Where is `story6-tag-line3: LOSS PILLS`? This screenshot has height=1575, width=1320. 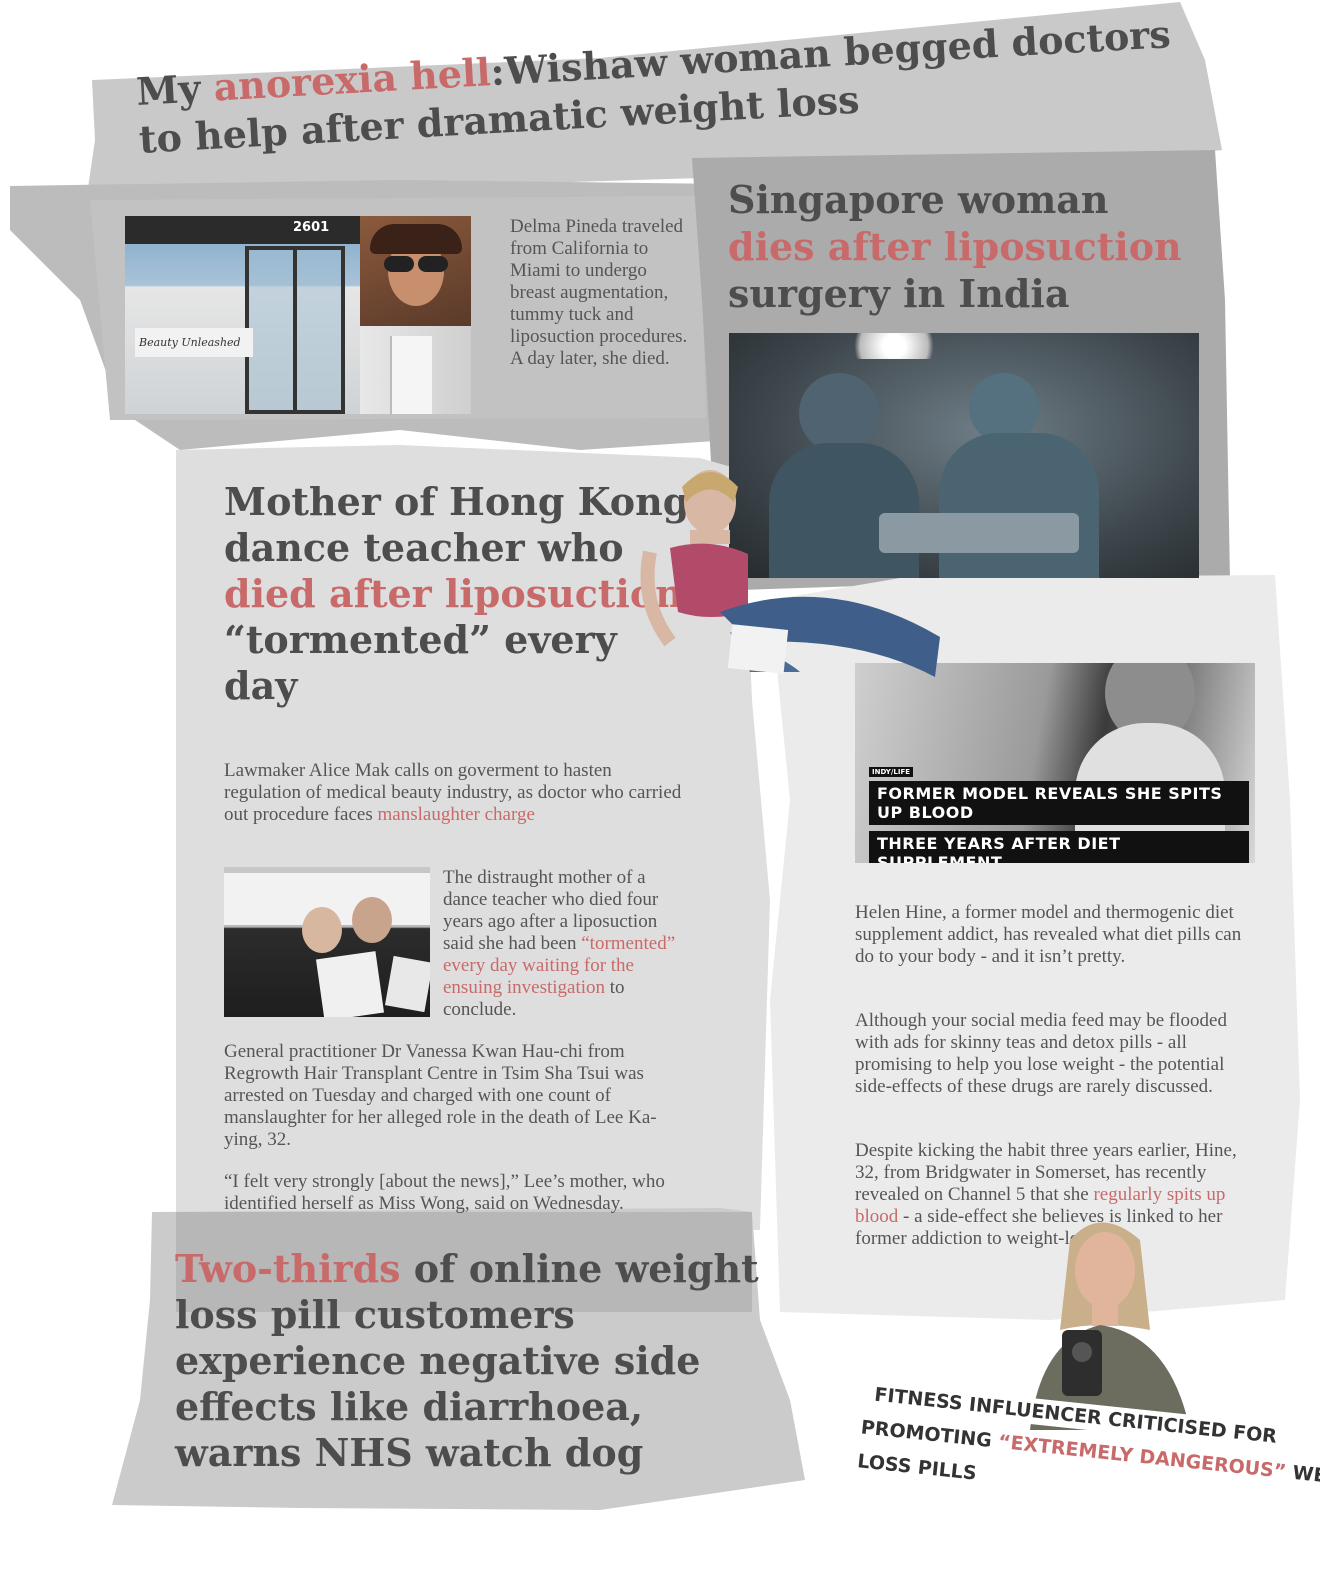
story6-tag-line3: LOSS PILLS is located at coordinates (917, 1467).